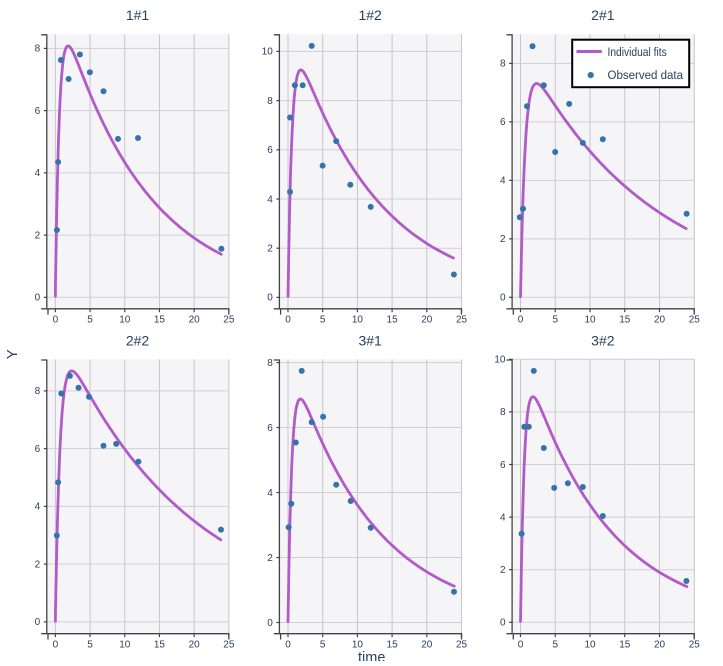 Image resolution: width=723 pixels, height=666 pixels. Describe the element at coordinates (603, 340) in the screenshot. I see `svg-text: 3#2` at that location.